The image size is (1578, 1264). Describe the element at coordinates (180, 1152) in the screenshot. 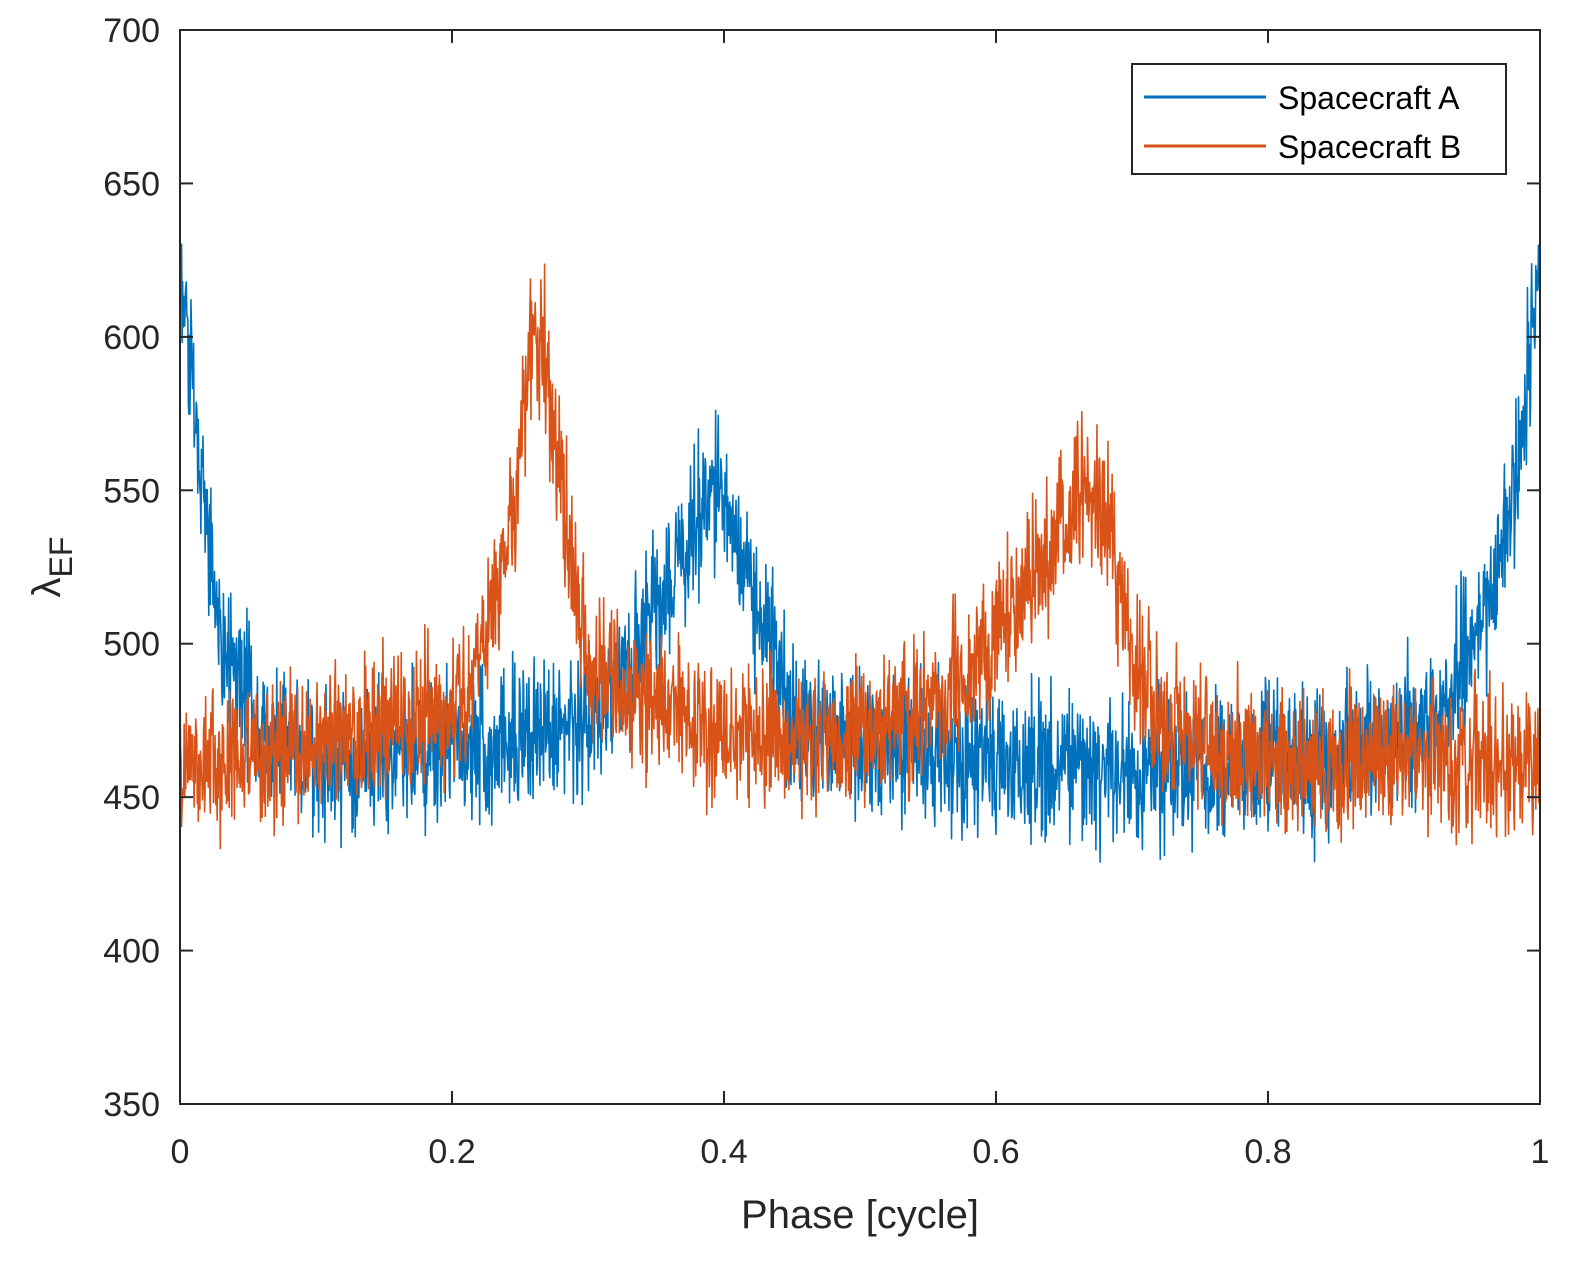

I see `x-tick-label: 0` at that location.